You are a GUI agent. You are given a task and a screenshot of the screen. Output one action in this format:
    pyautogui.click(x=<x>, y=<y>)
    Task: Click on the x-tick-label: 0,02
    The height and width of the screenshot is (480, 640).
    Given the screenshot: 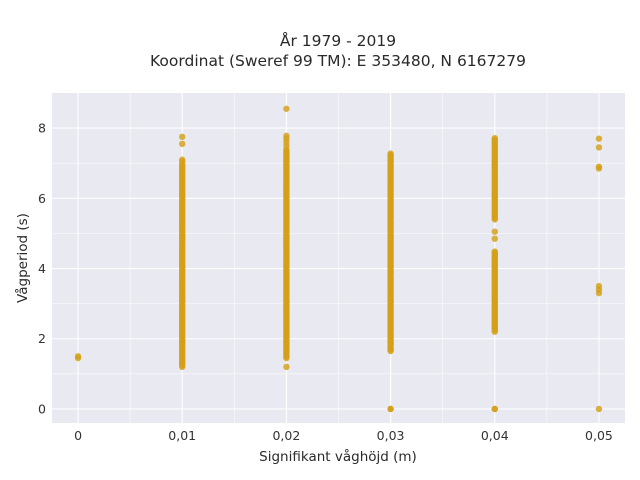 What is the action you would take?
    pyautogui.click(x=286, y=435)
    